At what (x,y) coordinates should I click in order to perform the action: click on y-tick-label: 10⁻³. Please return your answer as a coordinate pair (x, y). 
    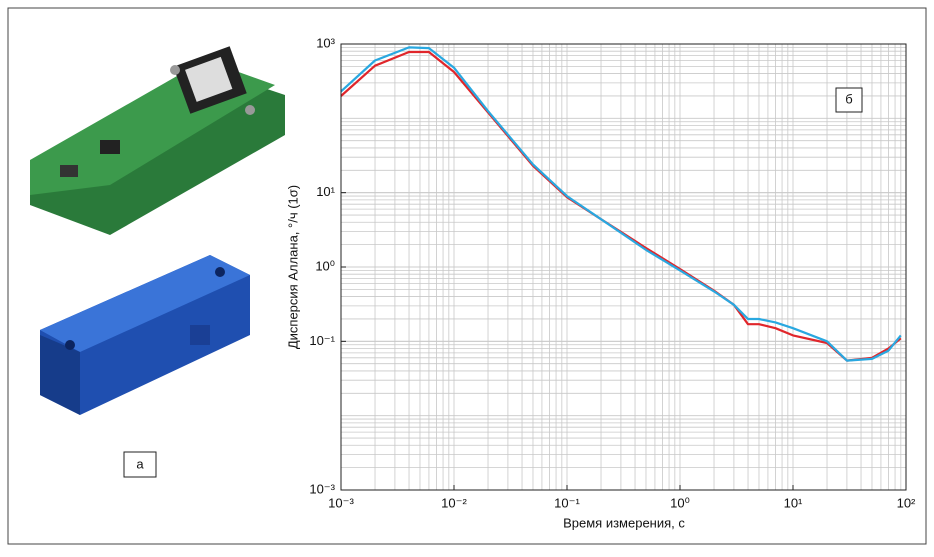
    Looking at the image, I should click on (322, 488).